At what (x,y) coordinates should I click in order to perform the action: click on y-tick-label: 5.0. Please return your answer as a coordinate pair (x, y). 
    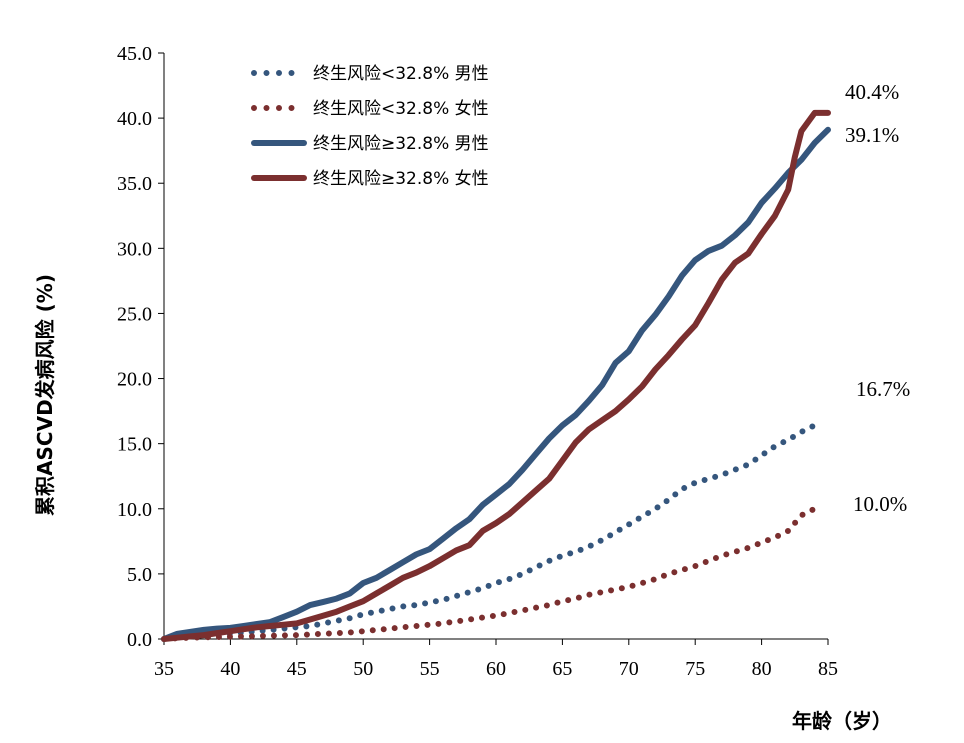
    Looking at the image, I should click on (139, 575).